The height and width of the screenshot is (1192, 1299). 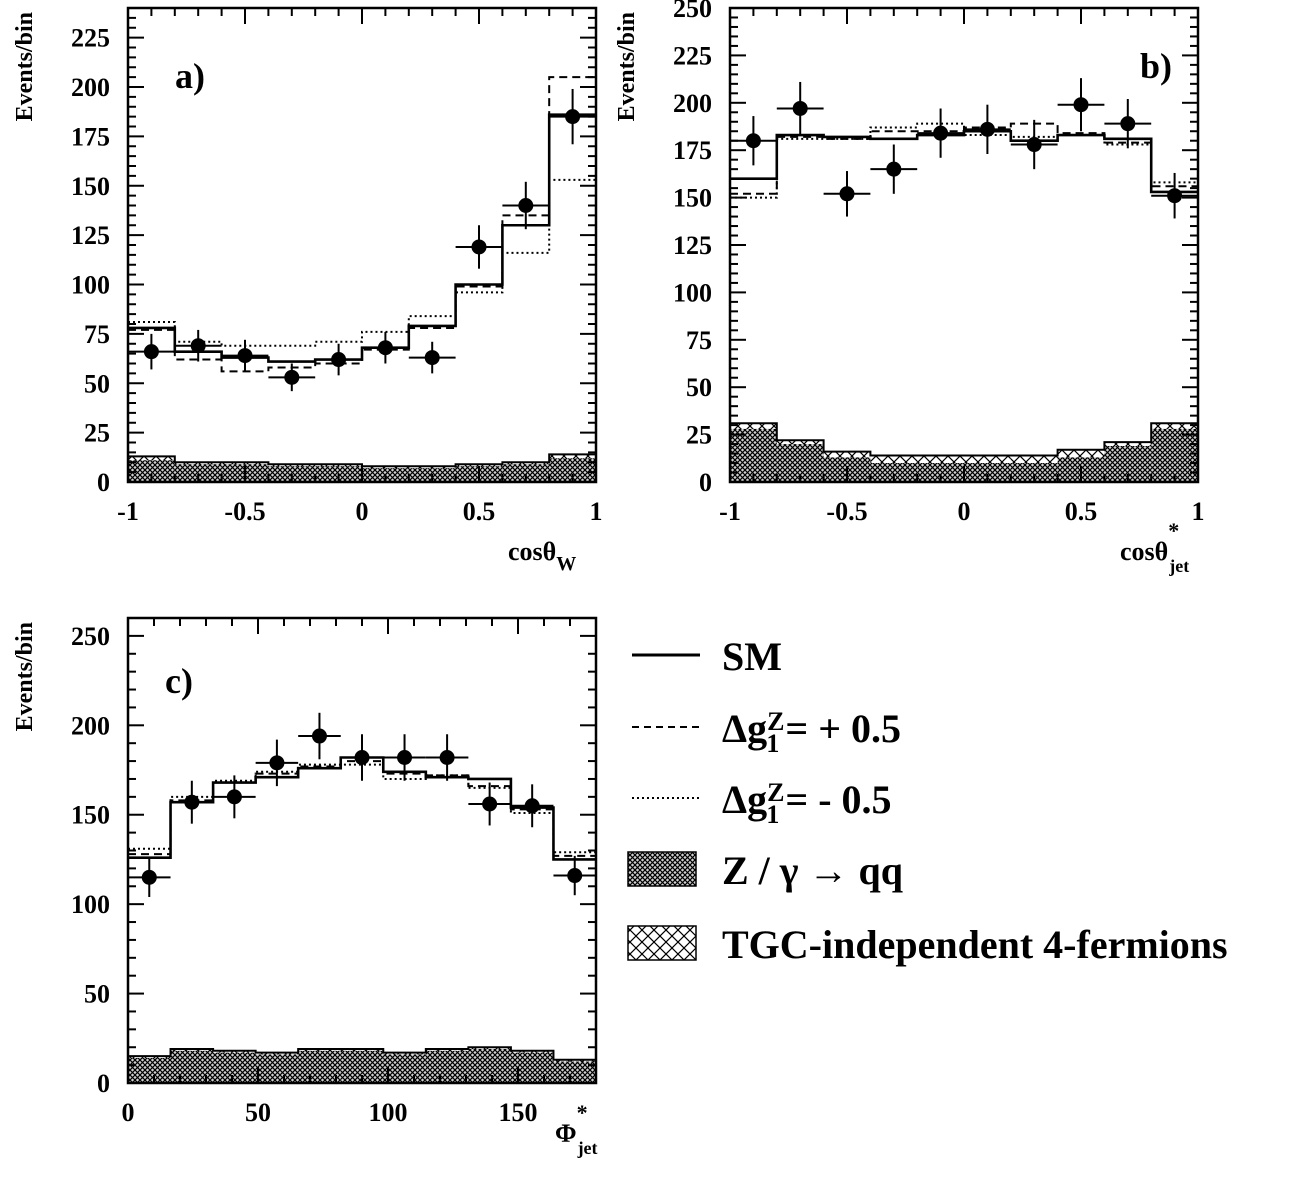 I want to click on background-outline, so click(x=362, y=1064).